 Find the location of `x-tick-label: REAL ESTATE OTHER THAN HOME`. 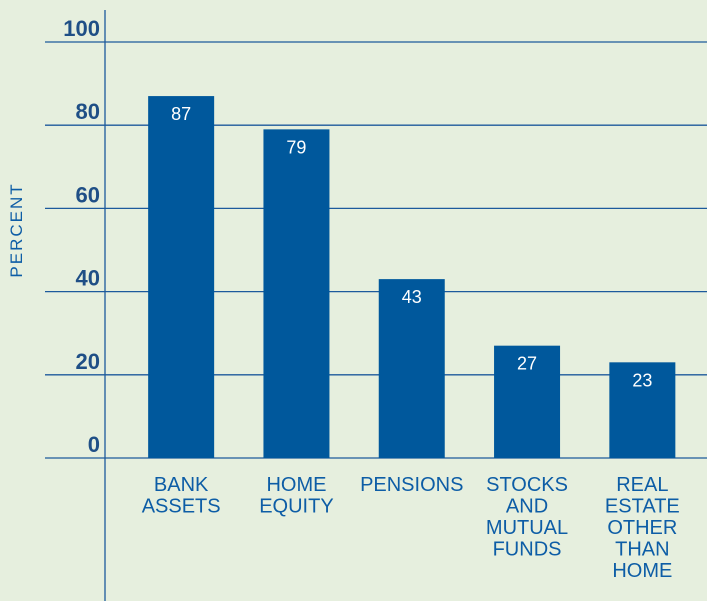

x-tick-label: REAL ESTATE OTHER THAN HOME is located at coordinates (642, 528).